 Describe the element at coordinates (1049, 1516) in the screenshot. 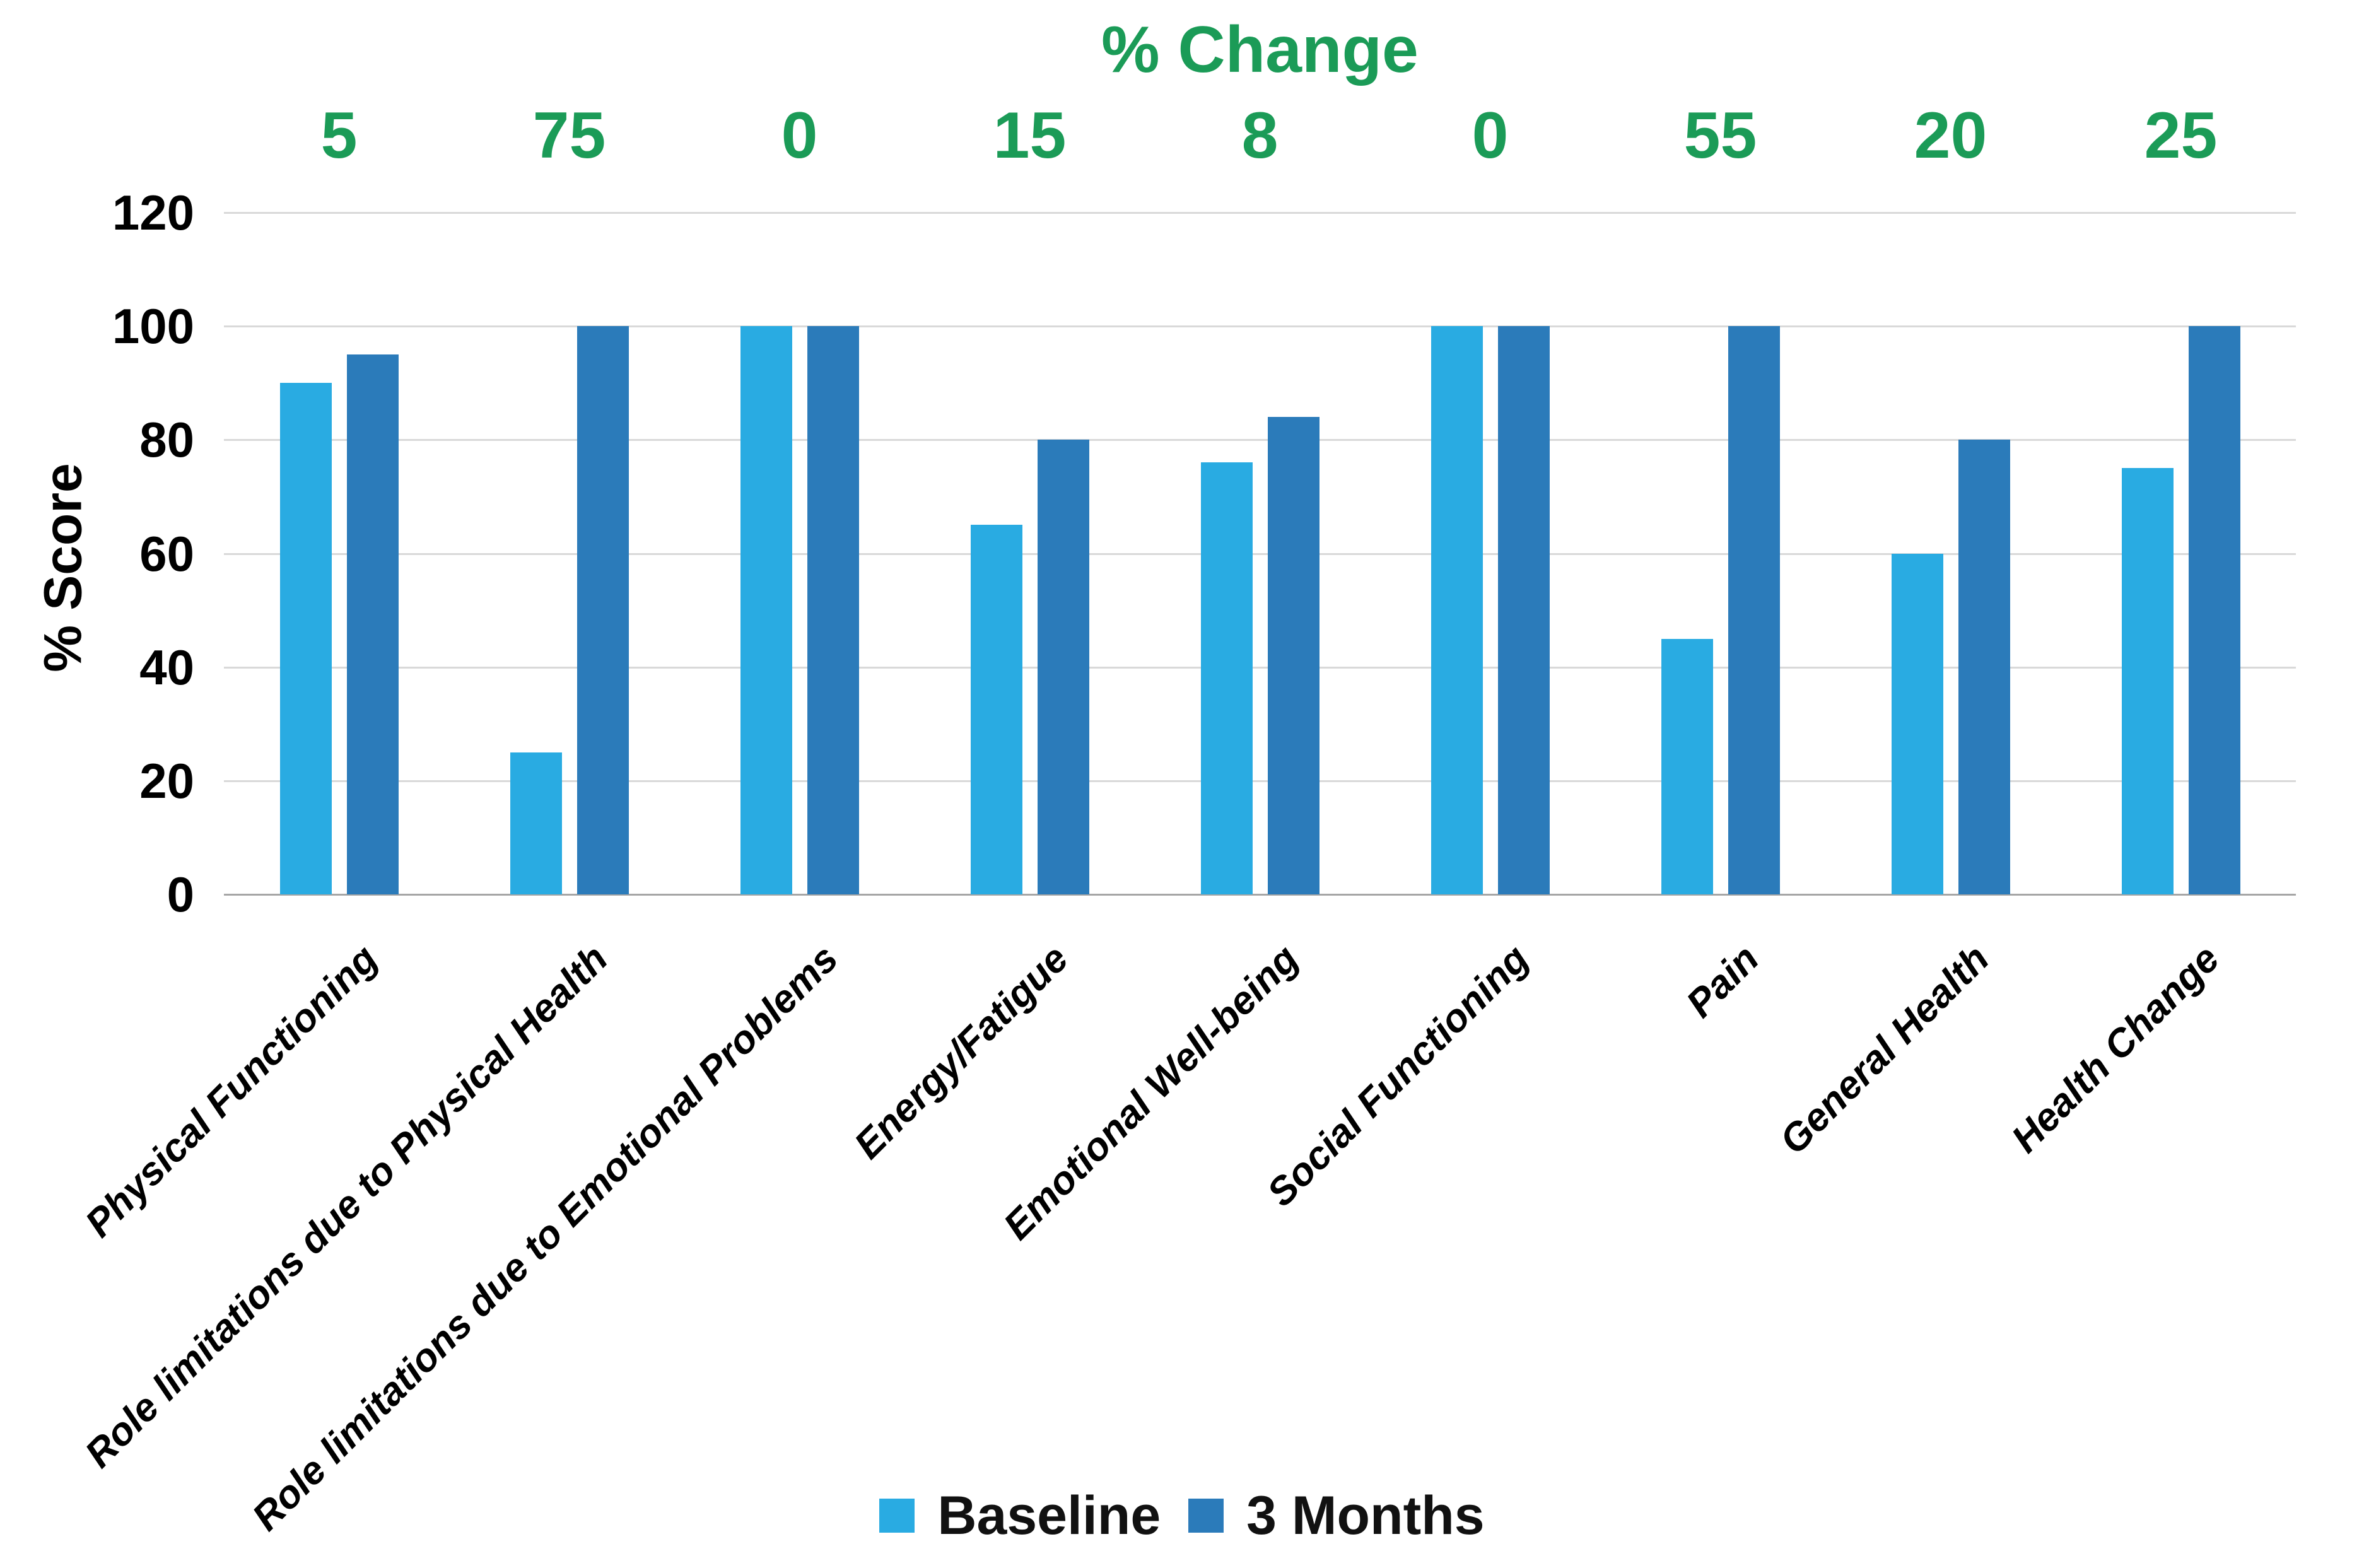

I see `legend-label: Baseline` at that location.